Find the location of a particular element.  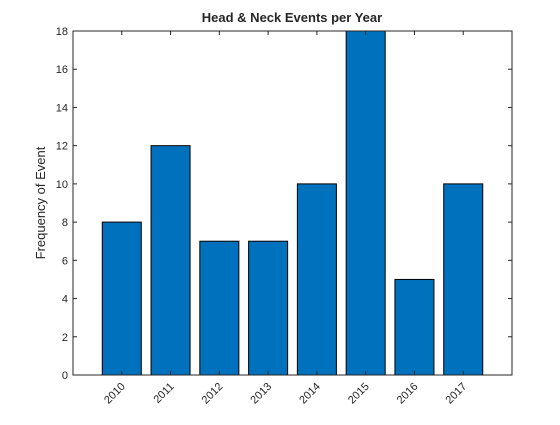

y-tick-label: 18 is located at coordinates (62, 32).